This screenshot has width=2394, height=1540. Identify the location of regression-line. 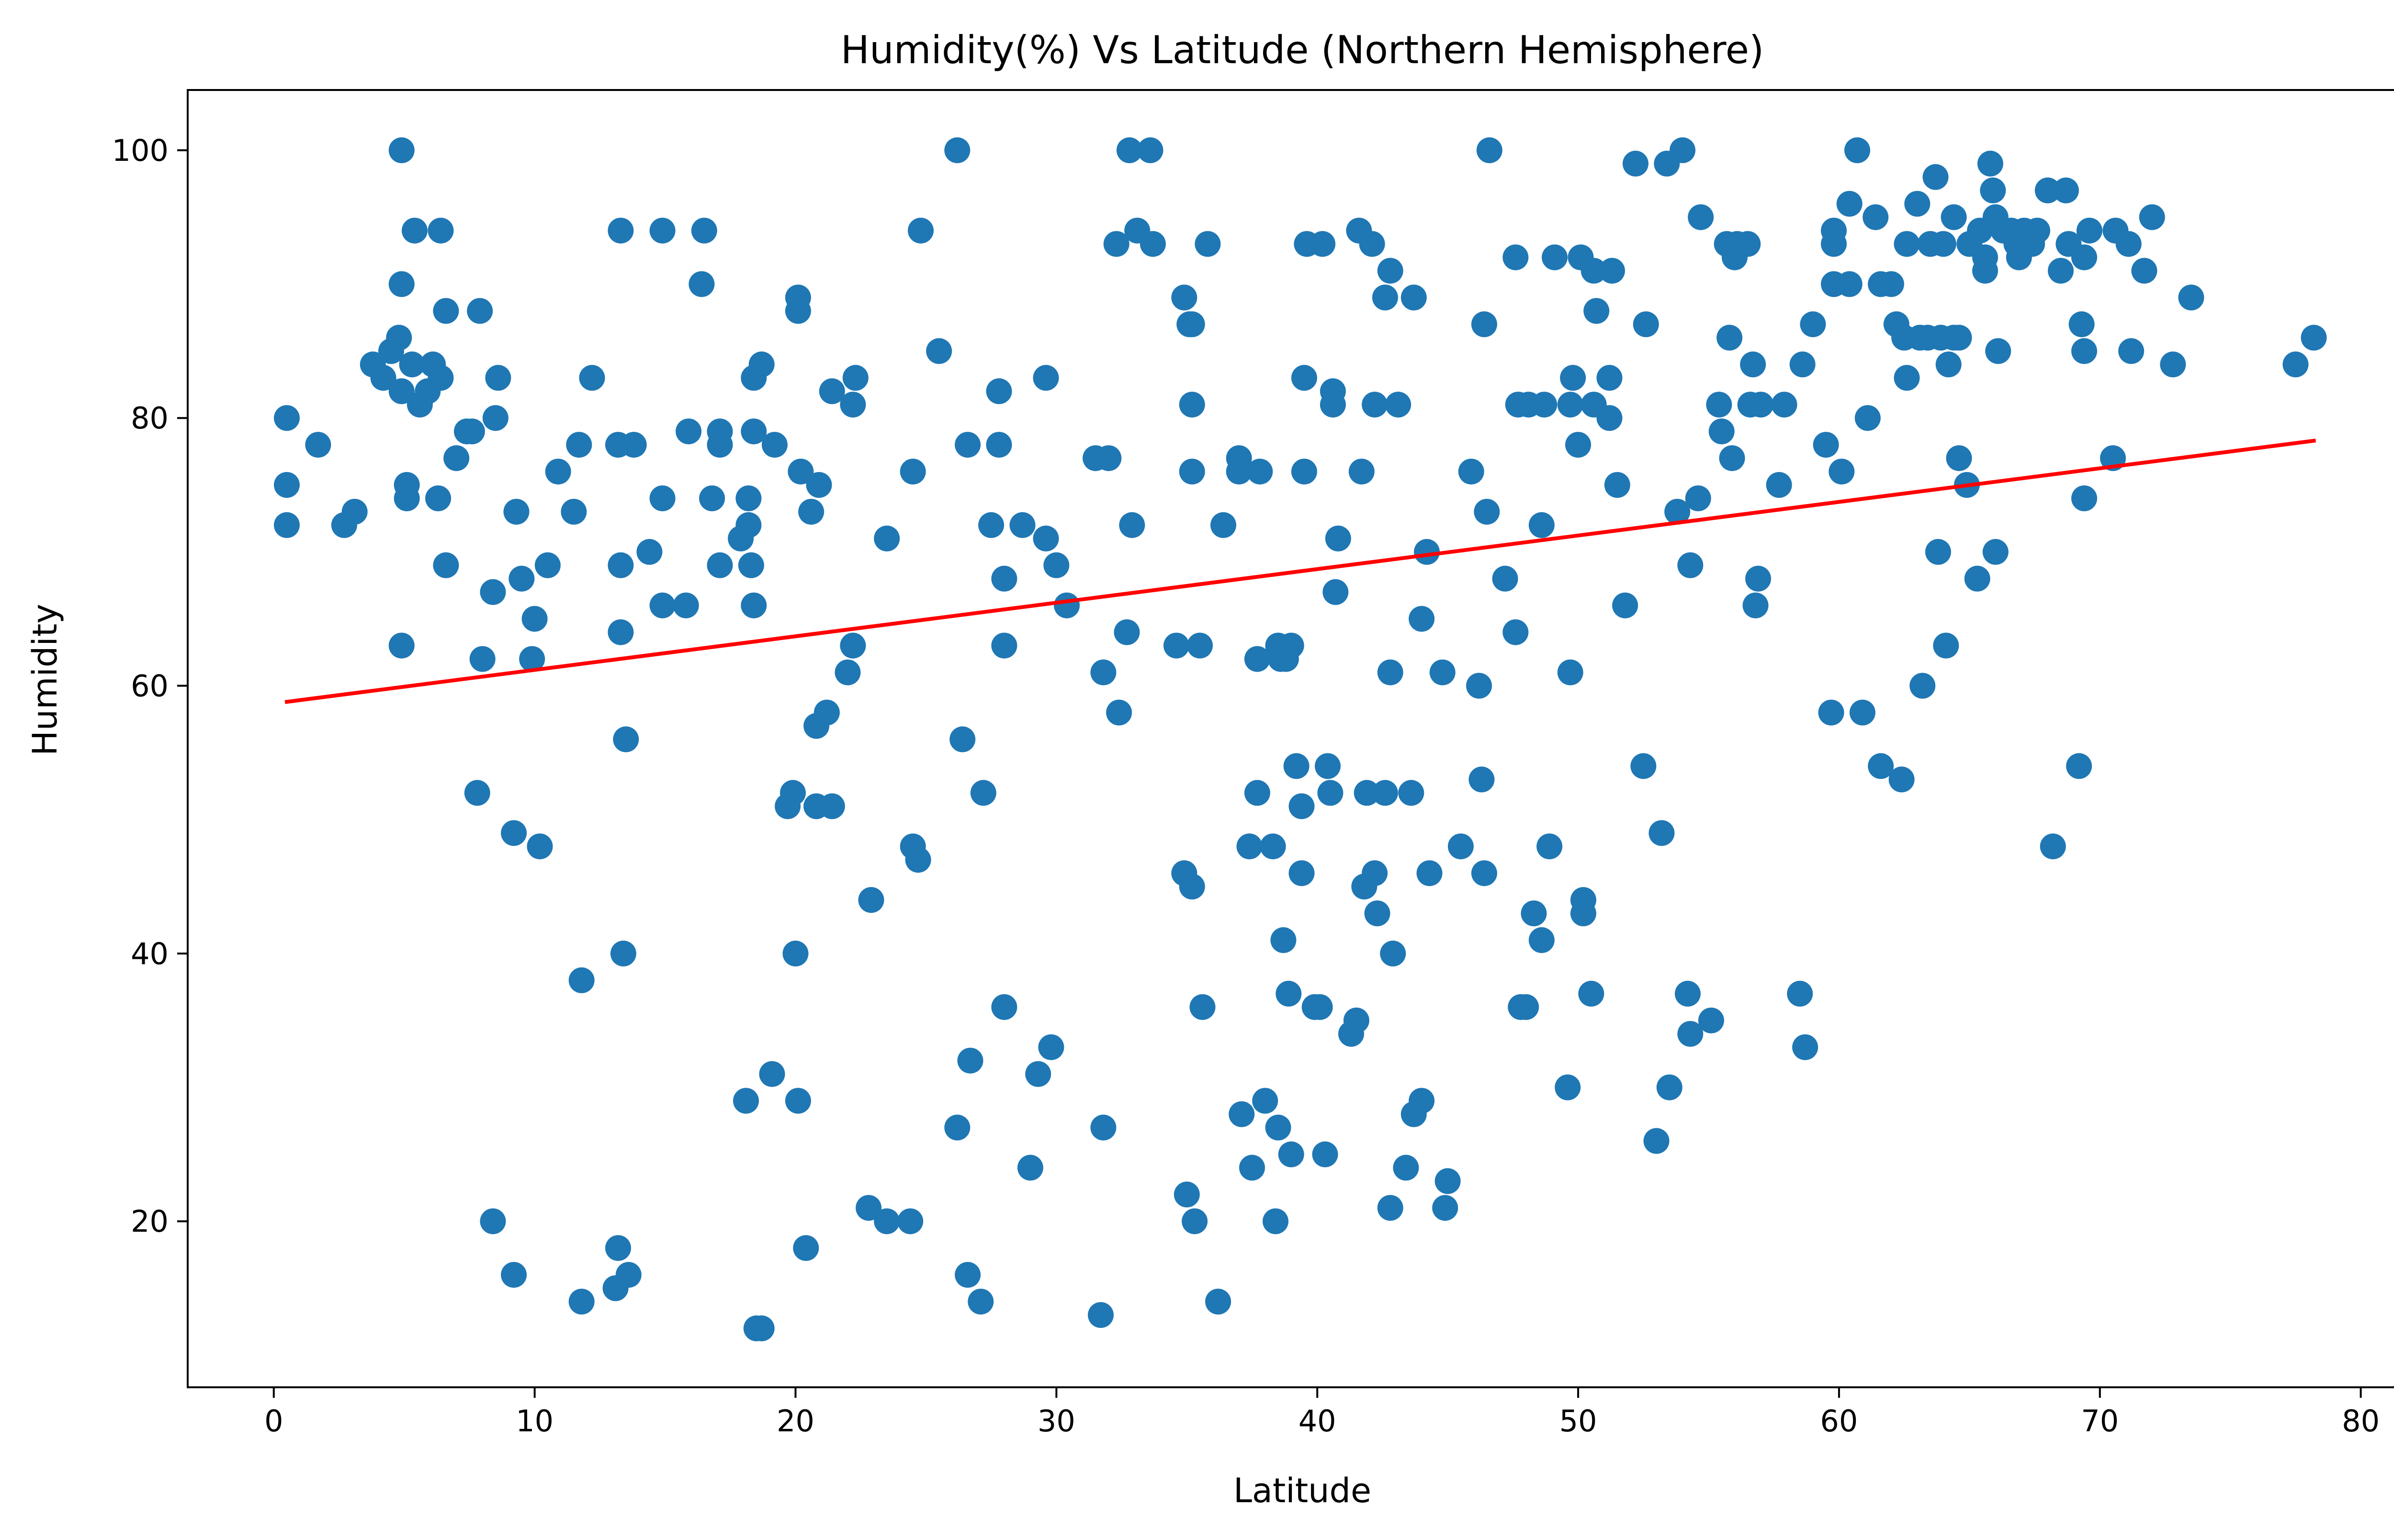
(1300, 571).